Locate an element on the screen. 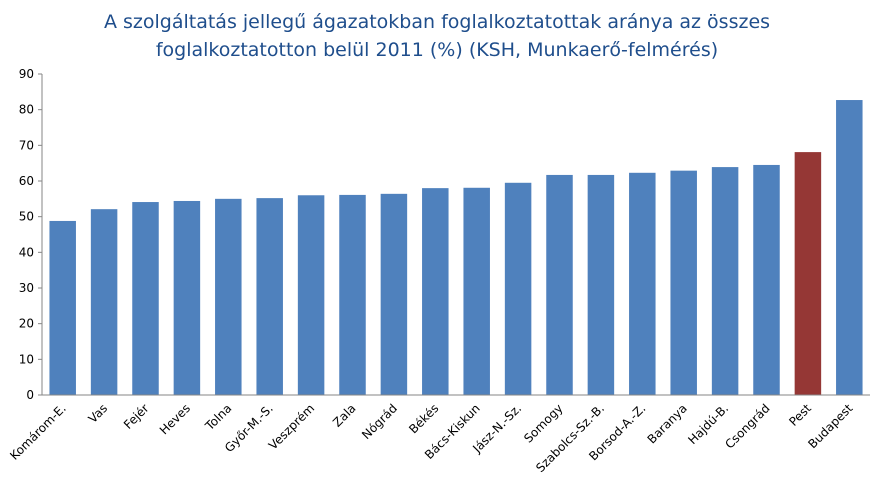 This screenshot has height=481, width=874. x-tick-label: Pest is located at coordinates (800, 415).